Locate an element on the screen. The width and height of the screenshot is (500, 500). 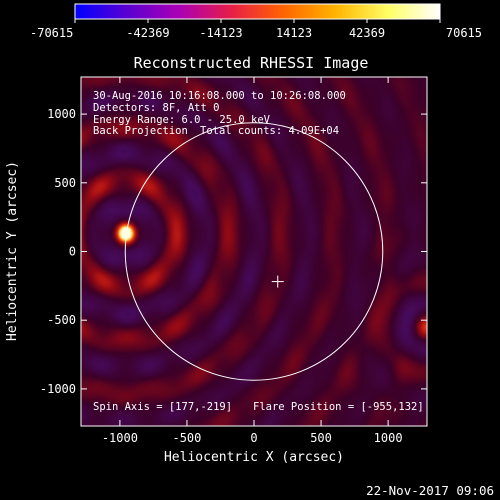
x-tick-label: 1000 is located at coordinates (388, 438).